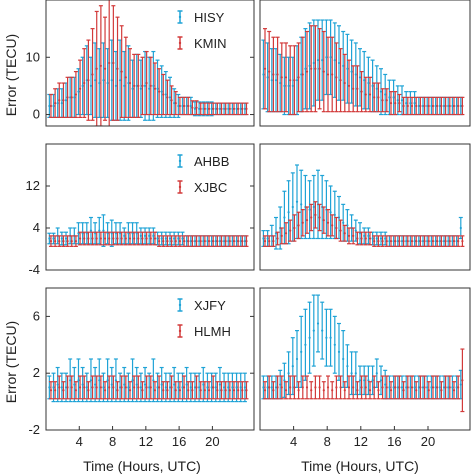 The image size is (474, 474). I want to click on x-tick-label: 20, so click(212, 441).